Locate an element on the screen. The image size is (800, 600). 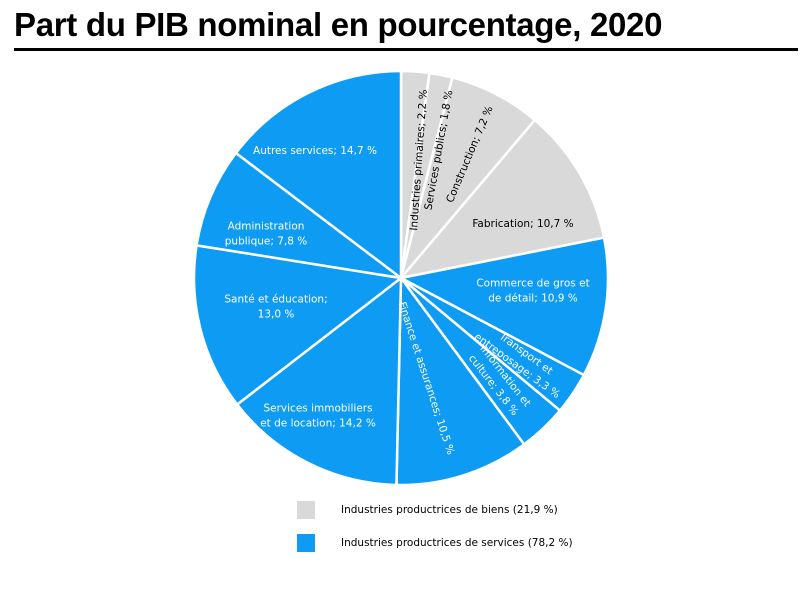
slice-label-fabrication: Fabrication; 10,7 % is located at coordinates (522, 224).